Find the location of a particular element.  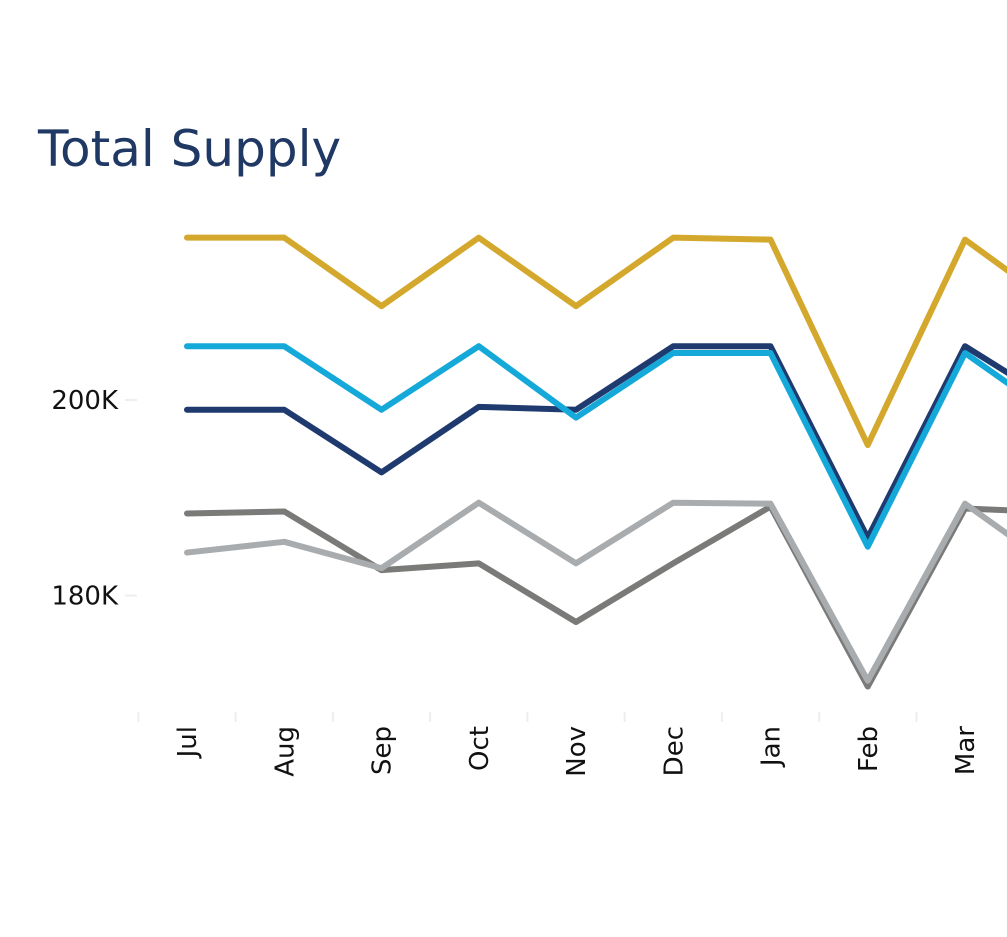

y-tick-label: 180K is located at coordinates (85, 597).